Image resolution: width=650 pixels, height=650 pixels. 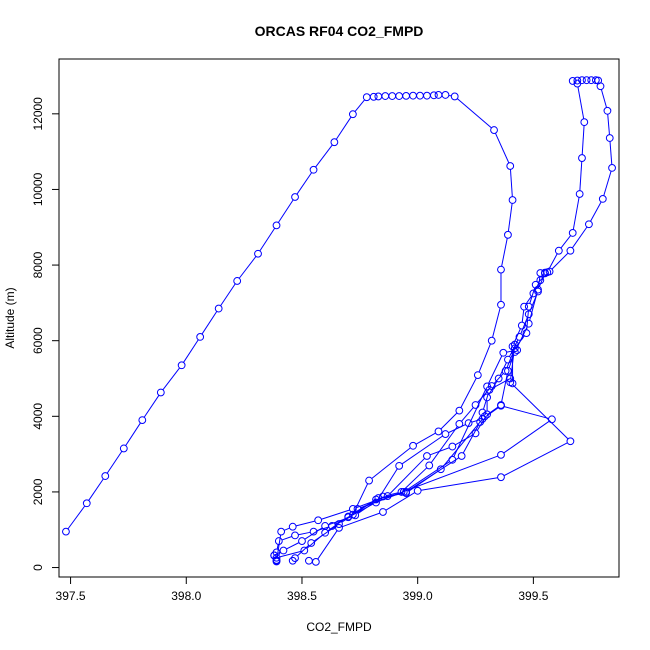 I want to click on y-tick-label: 2000, so click(x=38, y=491).